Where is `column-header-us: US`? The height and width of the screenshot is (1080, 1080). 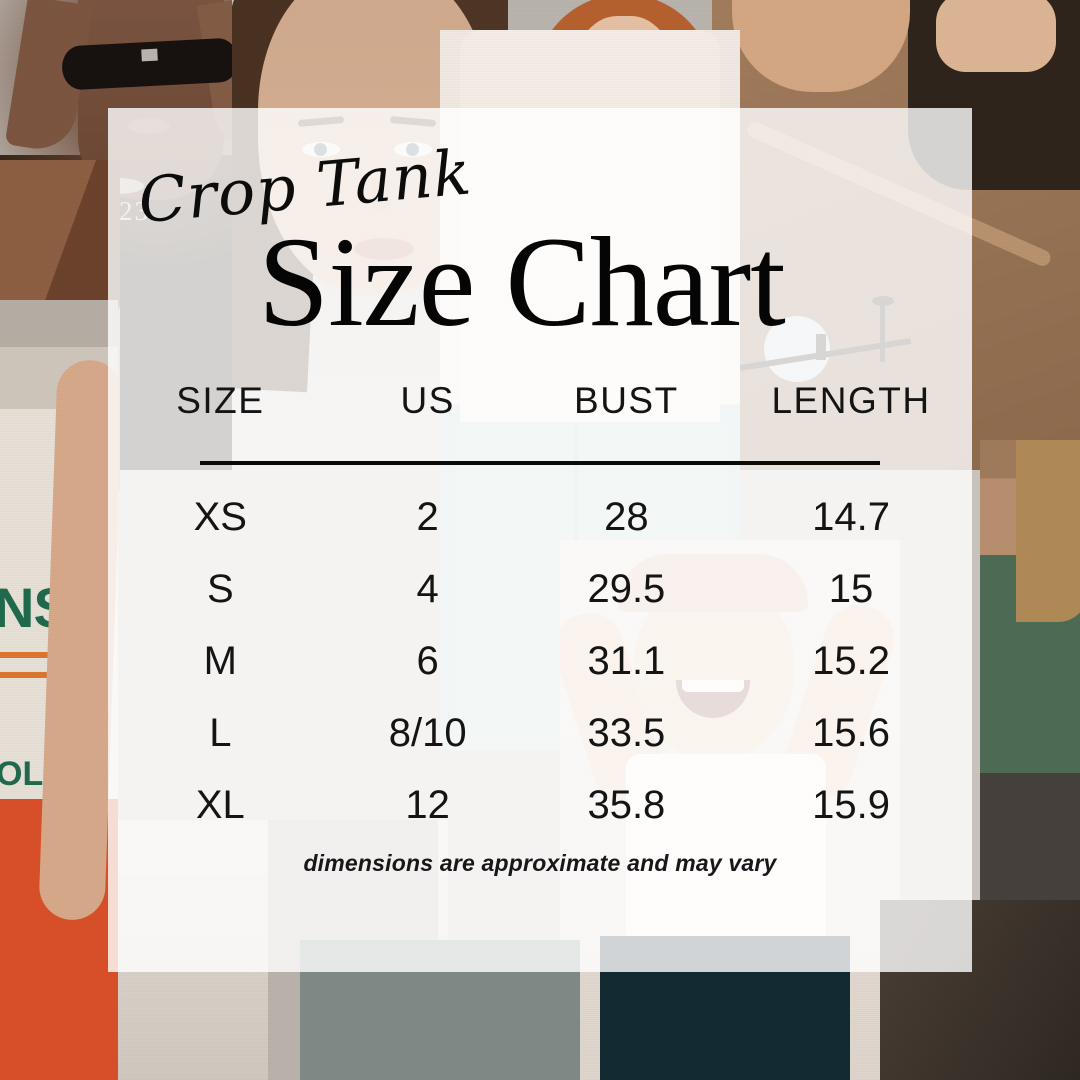 column-header-us: US is located at coordinates (427, 400).